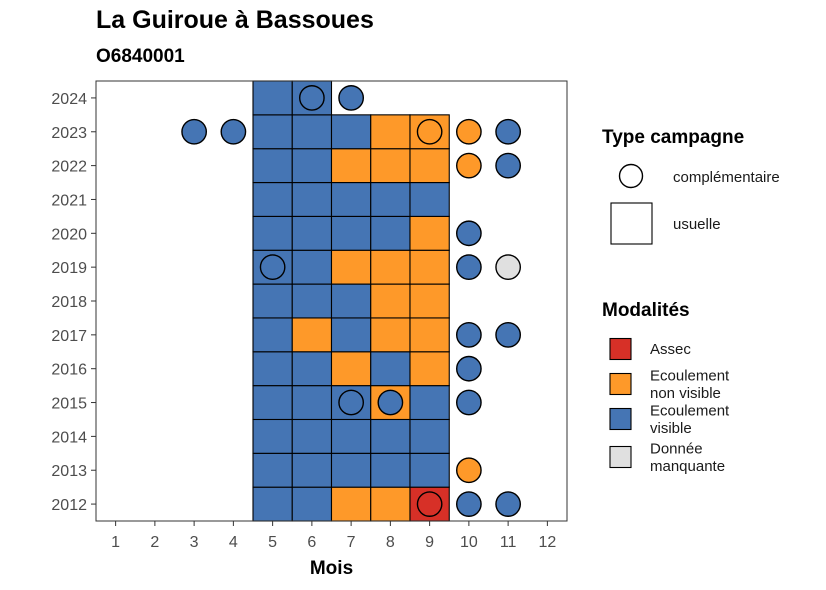 This screenshot has width=826, height=590. Describe the element at coordinates (469, 542) in the screenshot. I see `x-tick-label-10: 10` at that location.